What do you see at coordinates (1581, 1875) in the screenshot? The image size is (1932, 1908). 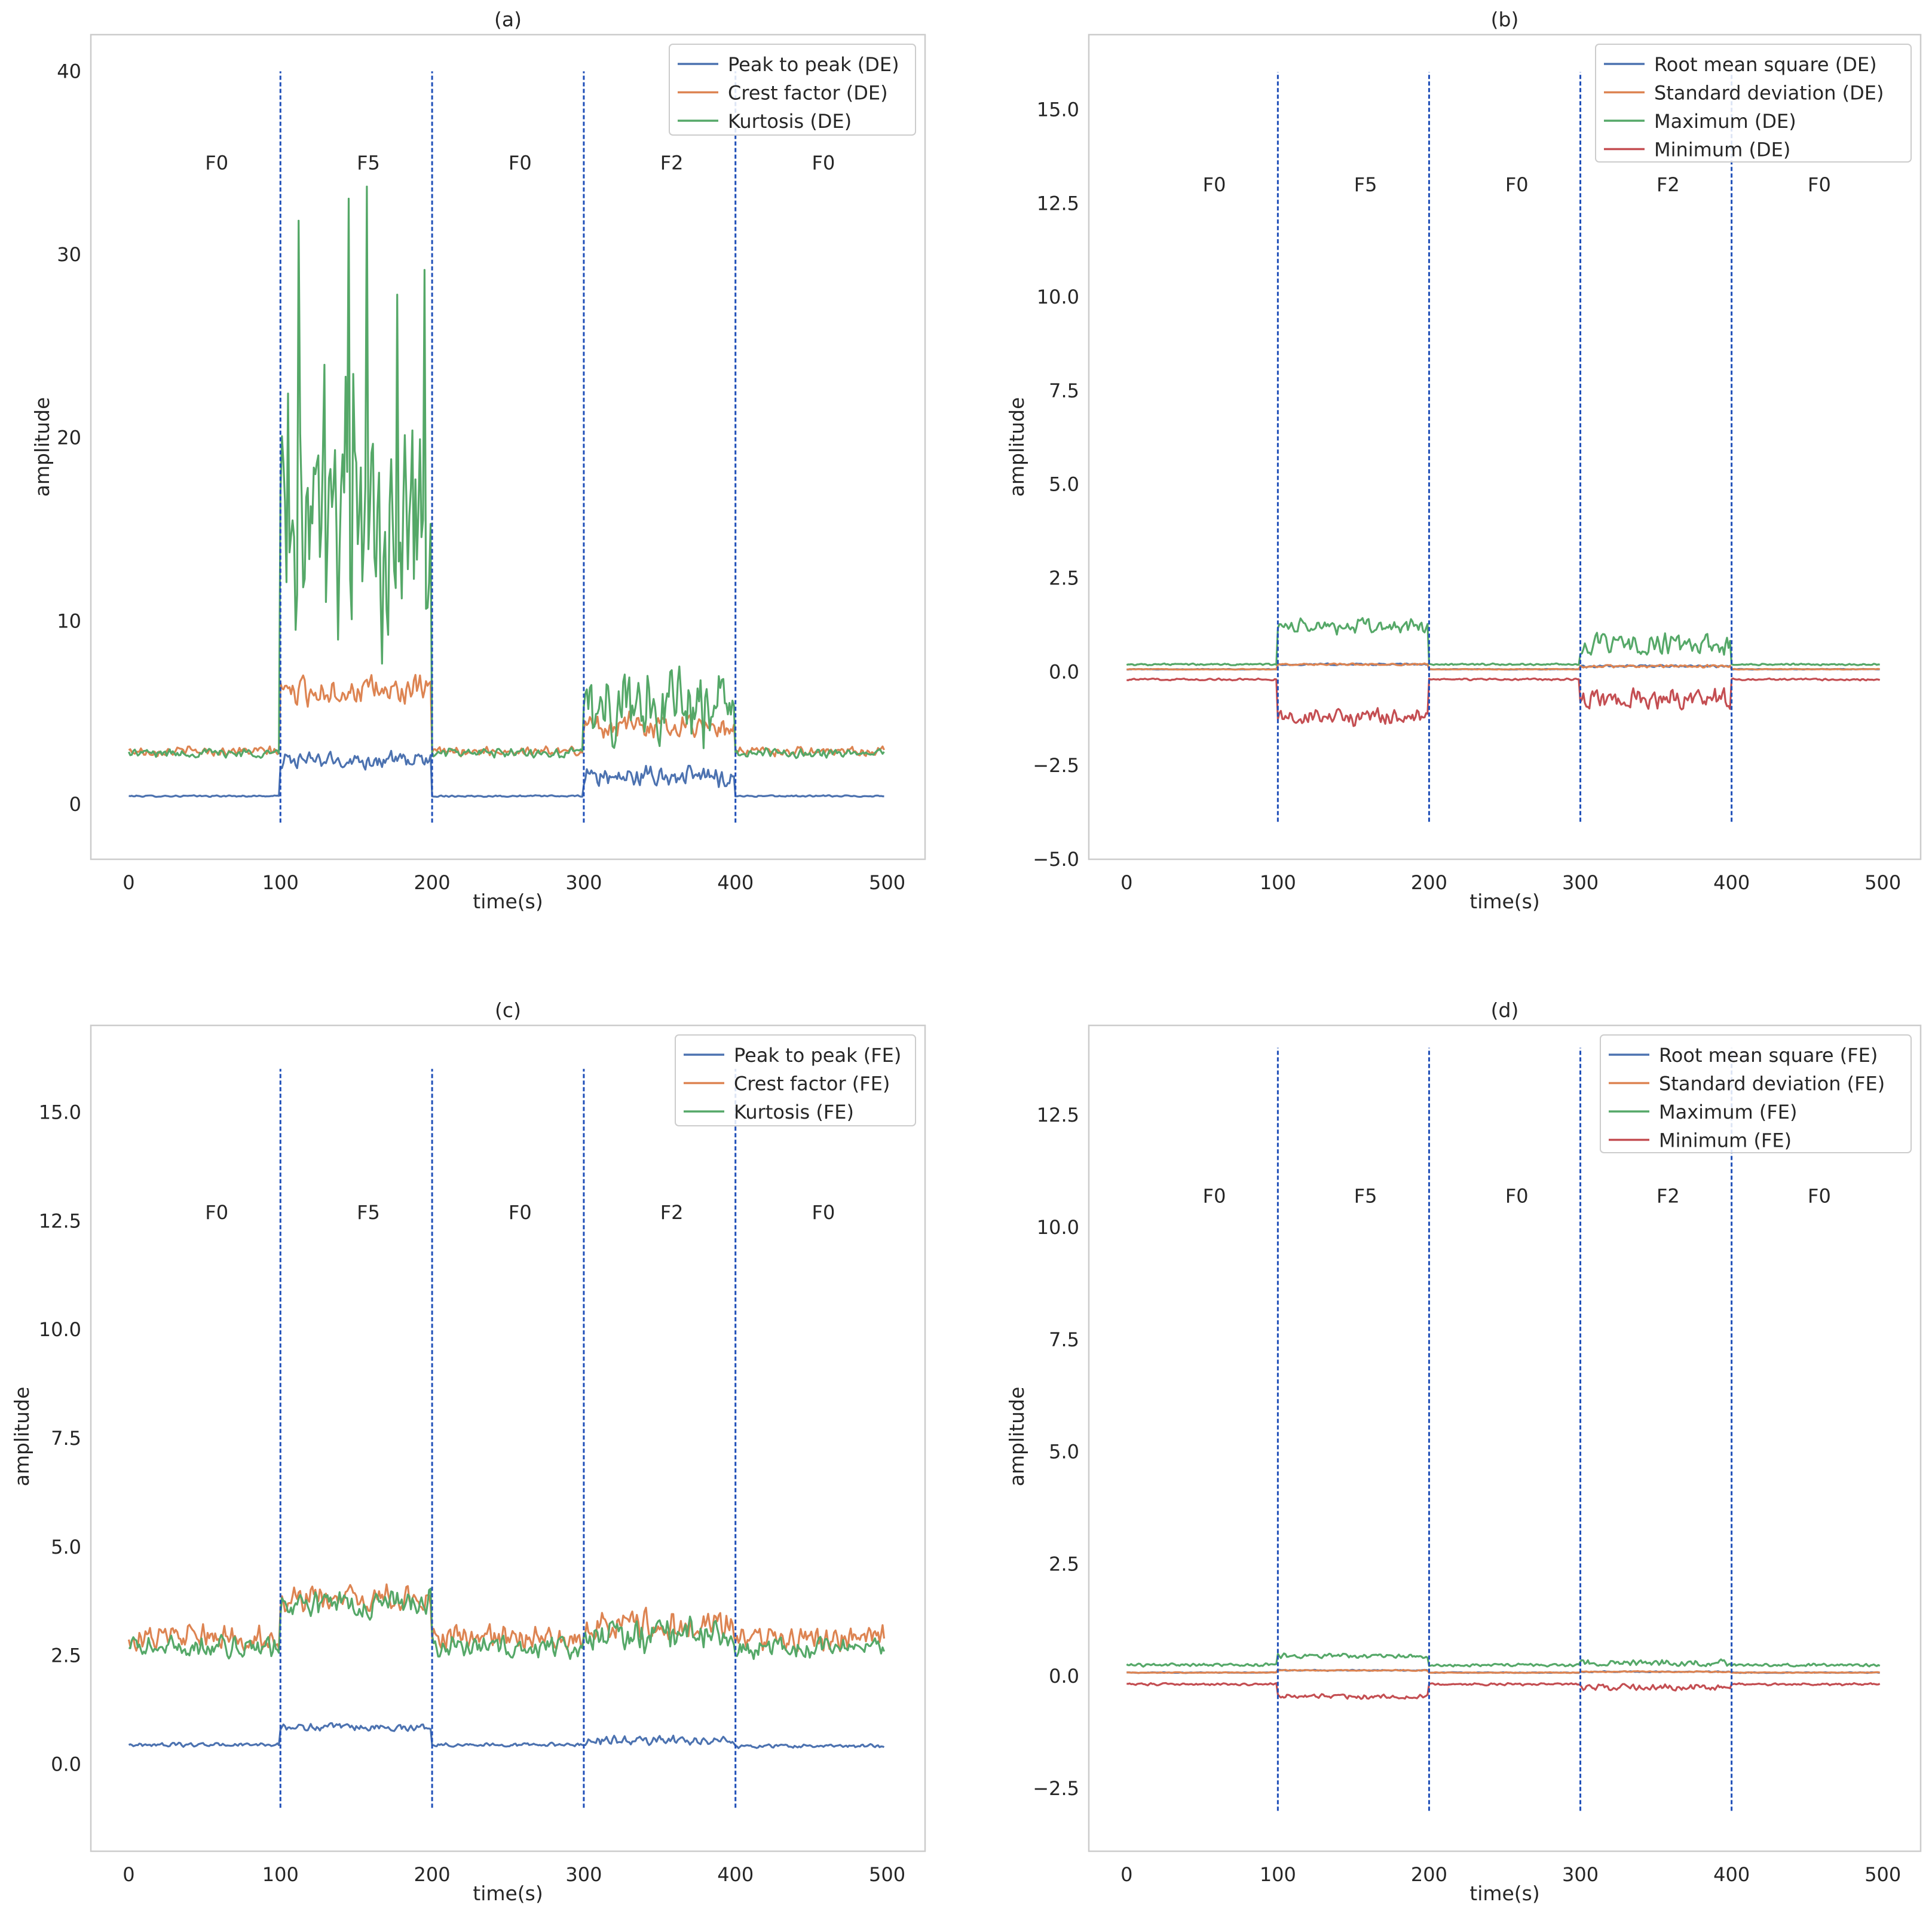 I see `panel-d-xtick: 300` at bounding box center [1581, 1875].